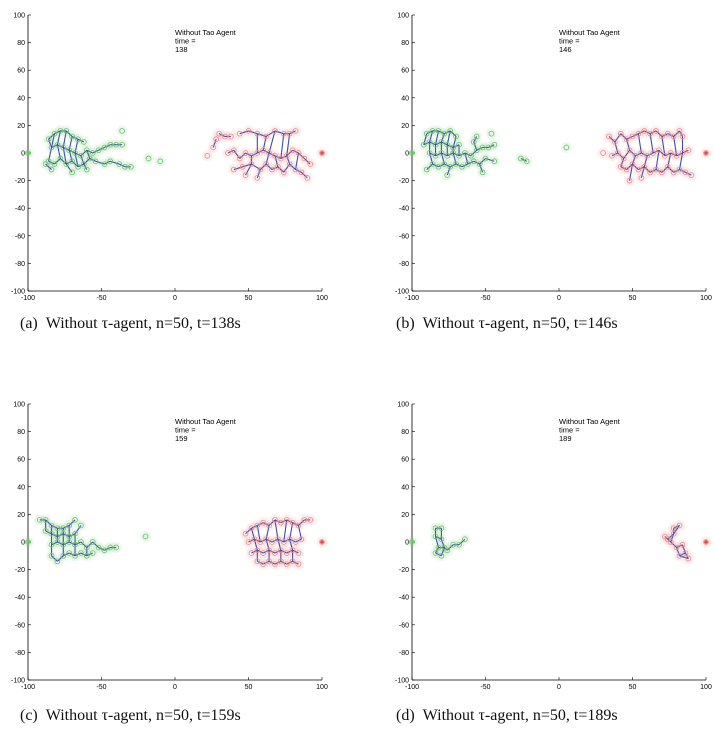  I want to click on x-tick-label: 100, so click(322, 298).